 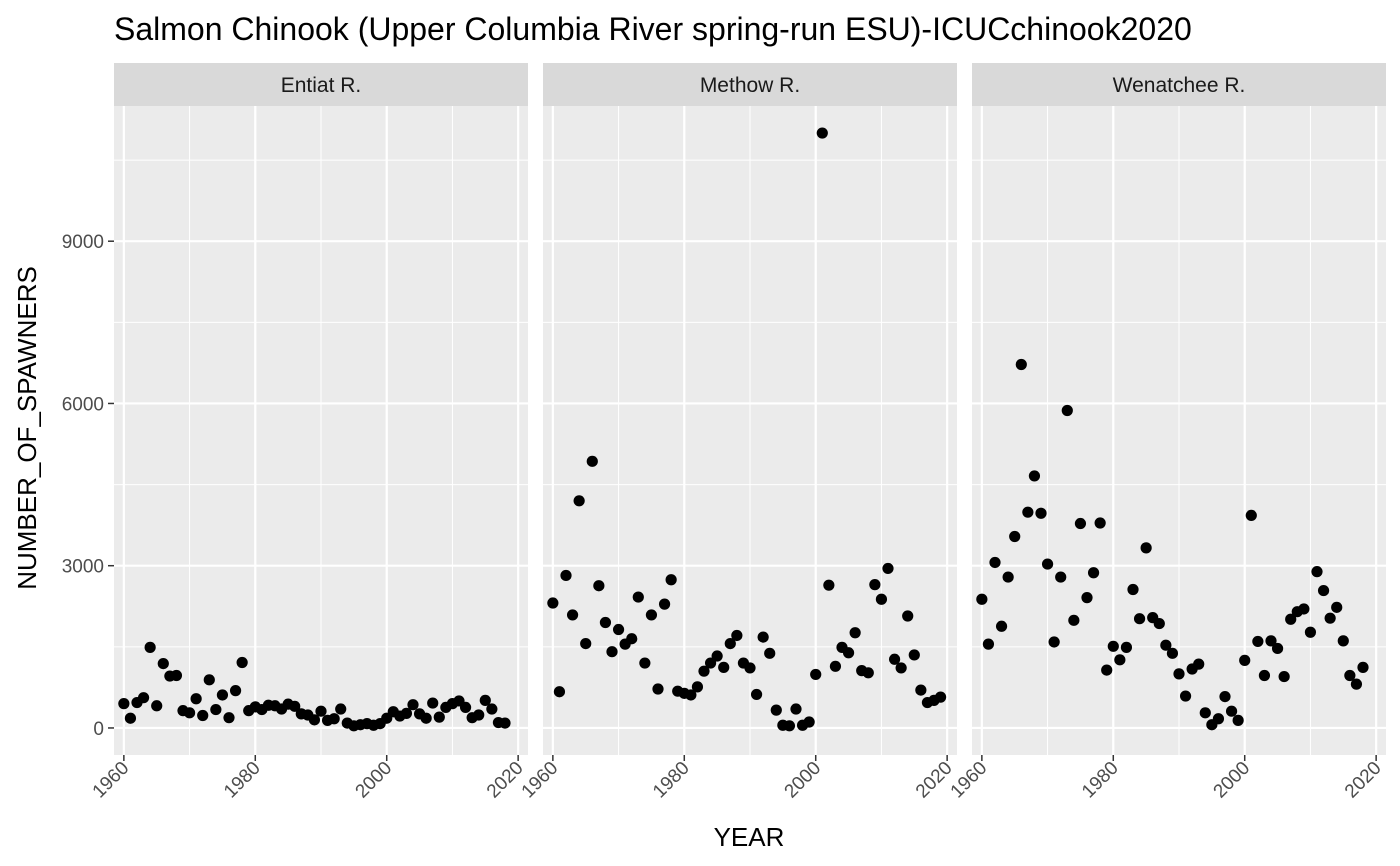 What do you see at coordinates (88, 486) in the screenshot?
I see `y-axis: 0 3000 6000 9000` at bounding box center [88, 486].